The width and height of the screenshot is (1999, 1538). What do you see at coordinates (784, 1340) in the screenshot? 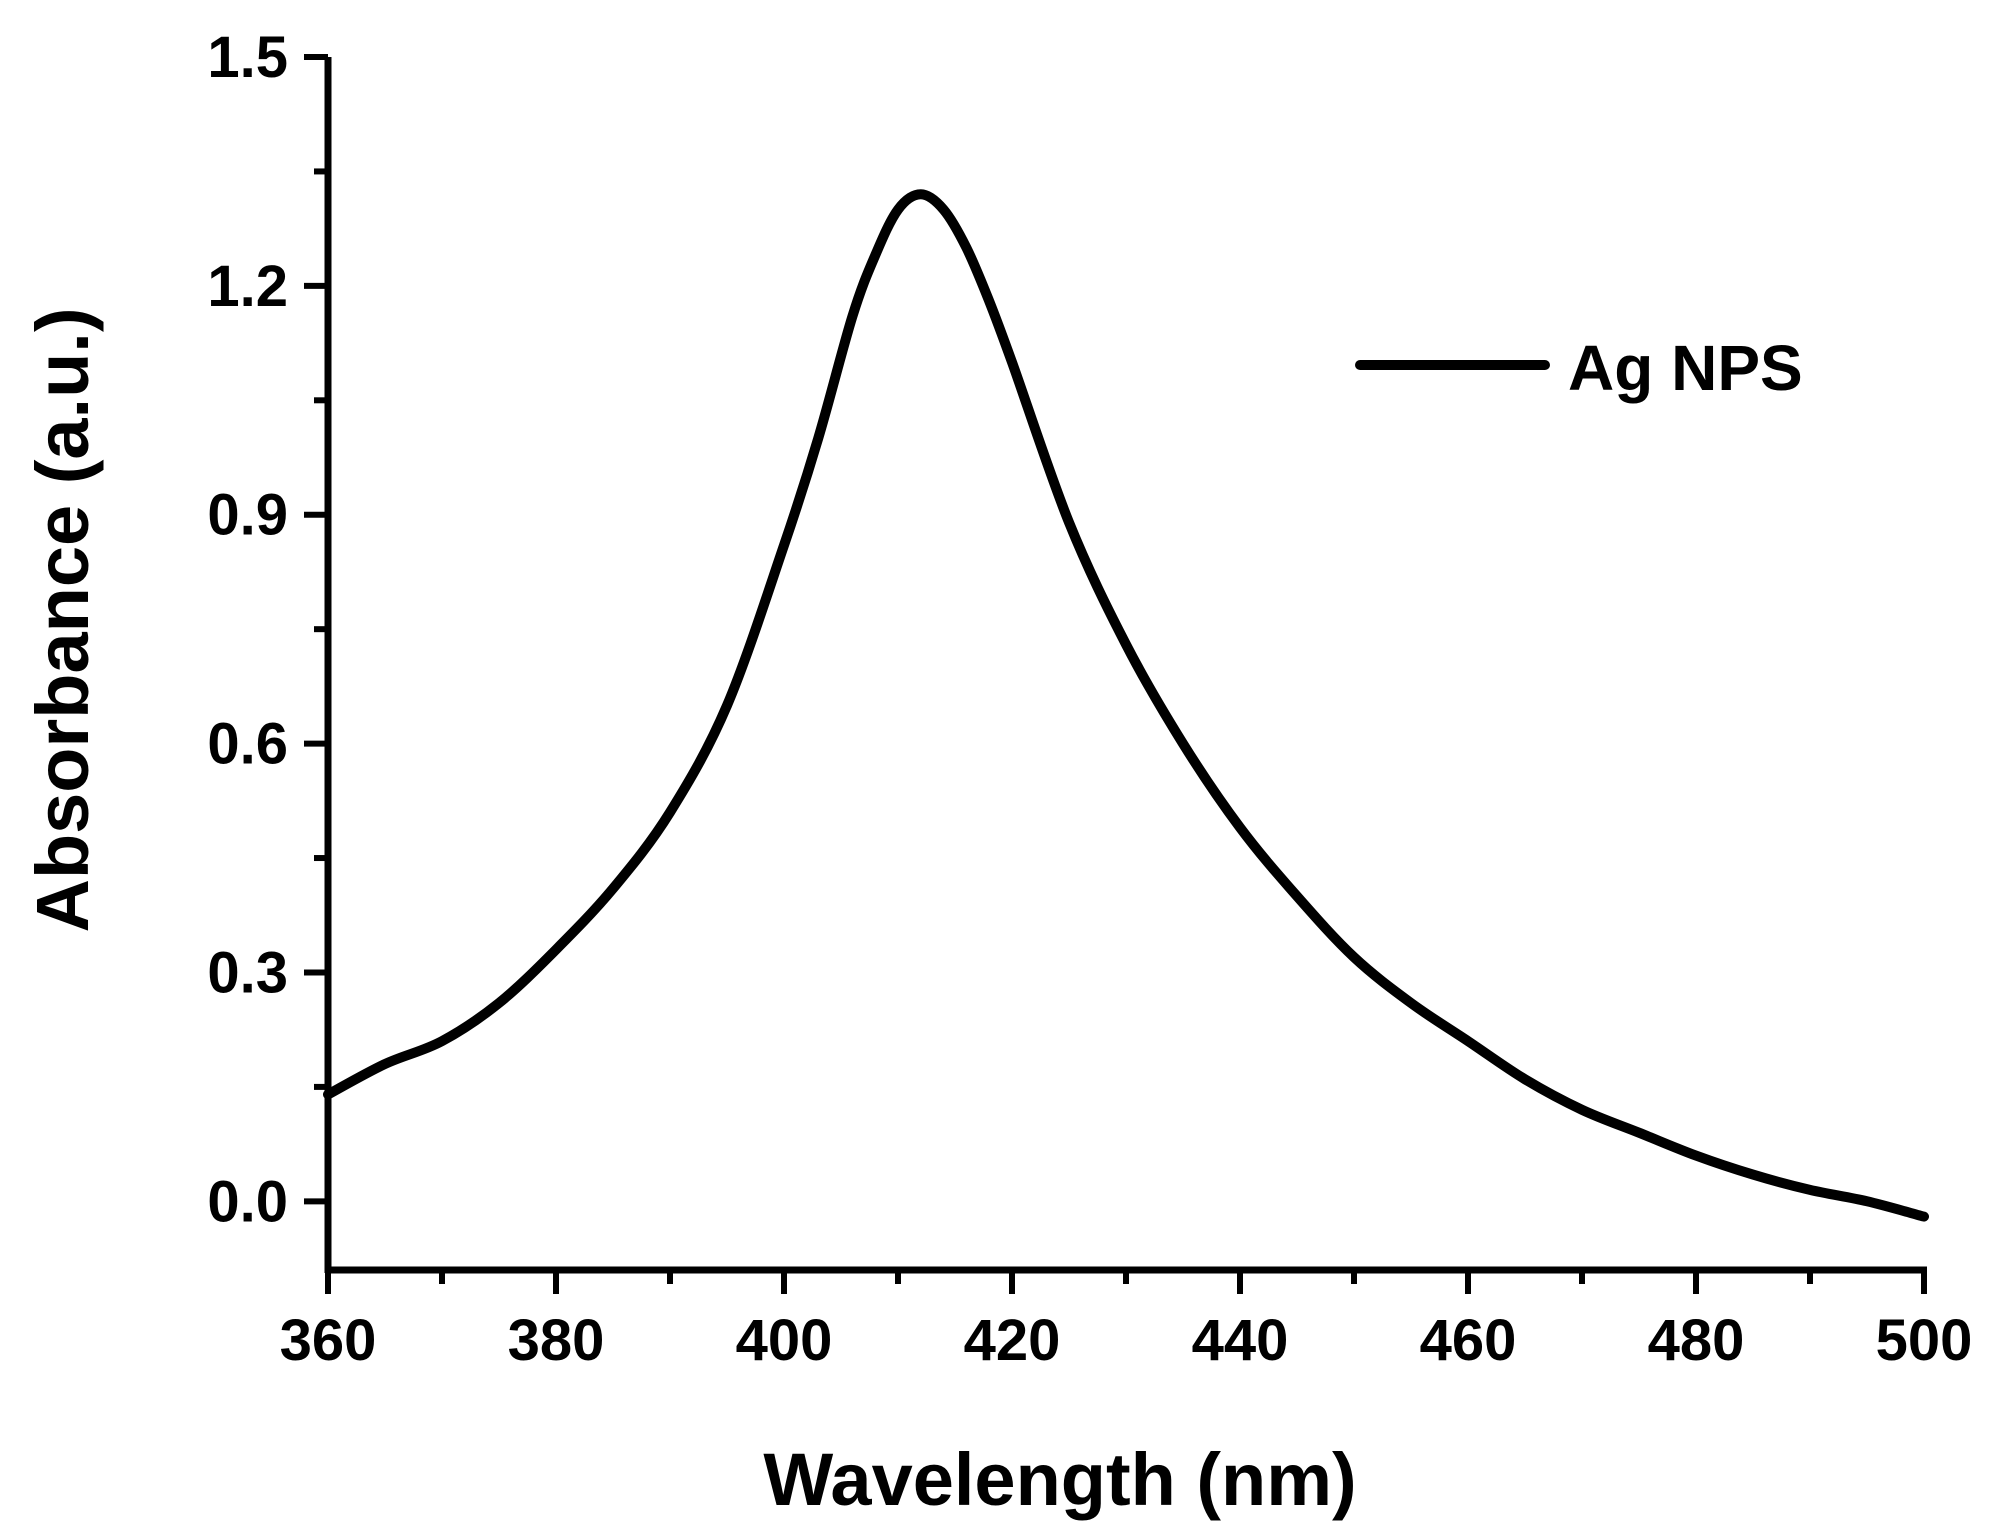
I see `x-tick-label: 400` at bounding box center [784, 1340].